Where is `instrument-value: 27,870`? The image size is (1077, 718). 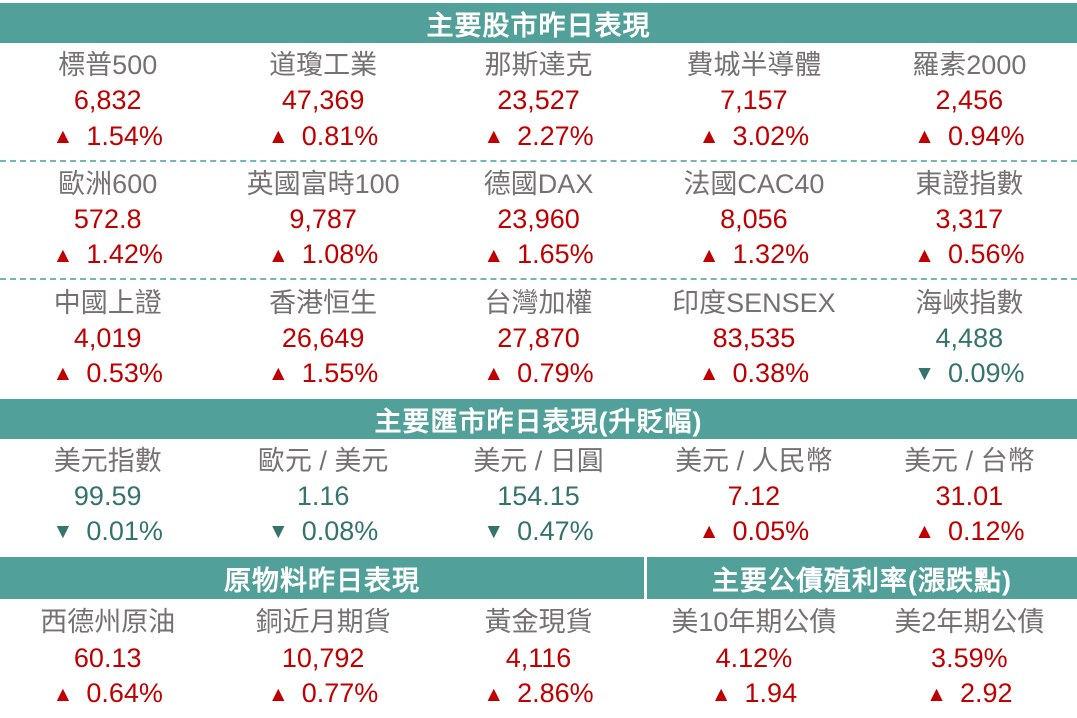
instrument-value: 27,870 is located at coordinates (538, 337).